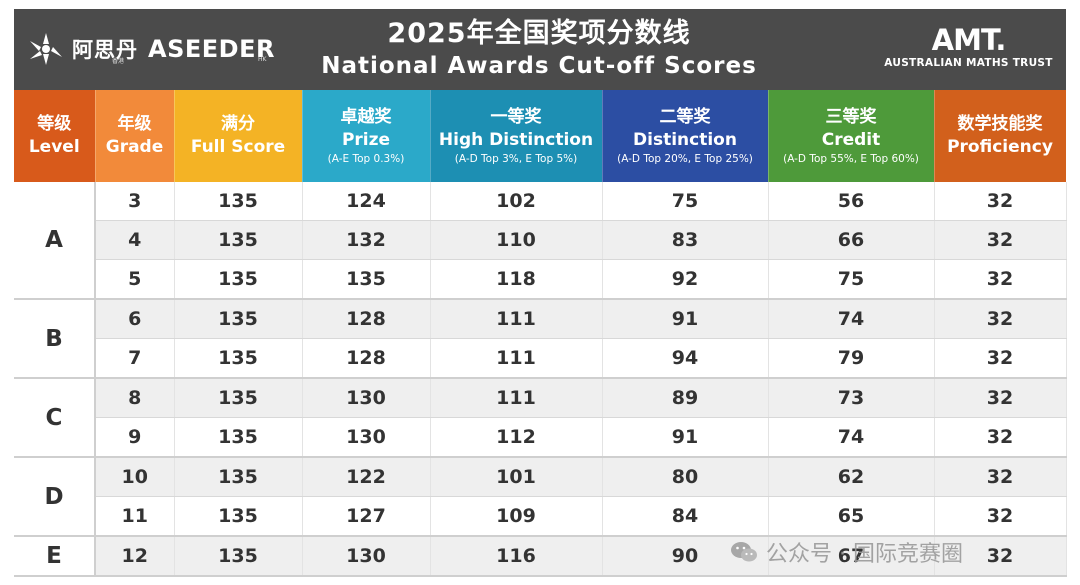 The height and width of the screenshot is (585, 1080). Describe the element at coordinates (685, 477) in the screenshot. I see `score-cell: 80` at that location.